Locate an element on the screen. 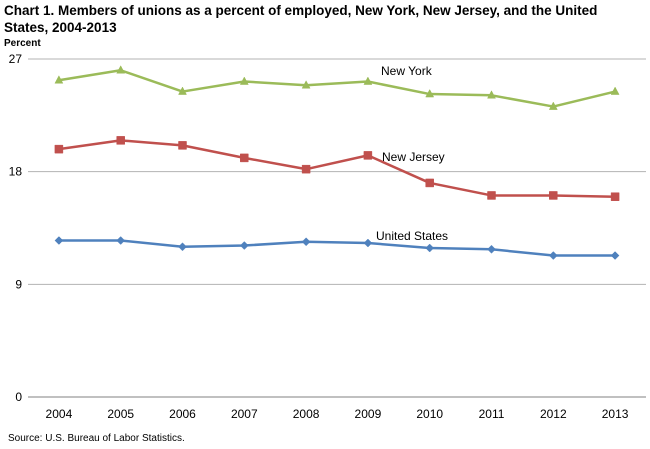 Image resolution: width=650 pixels, height=449 pixels. source-note: Source: U.S. Bureau of Labor Statistics. is located at coordinates (96, 438).